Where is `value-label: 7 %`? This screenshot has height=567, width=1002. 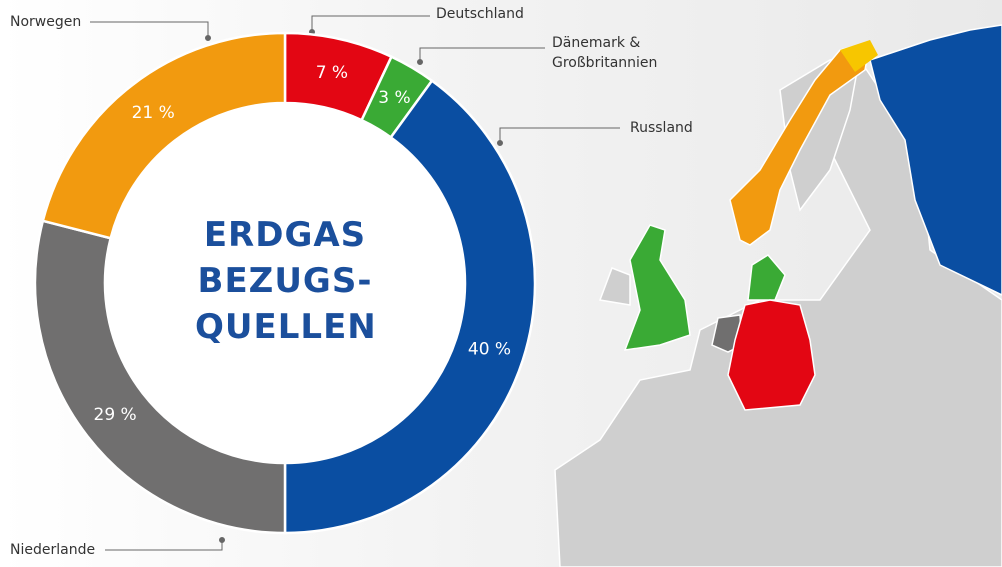
value-label: 7 % is located at coordinates (332, 73).